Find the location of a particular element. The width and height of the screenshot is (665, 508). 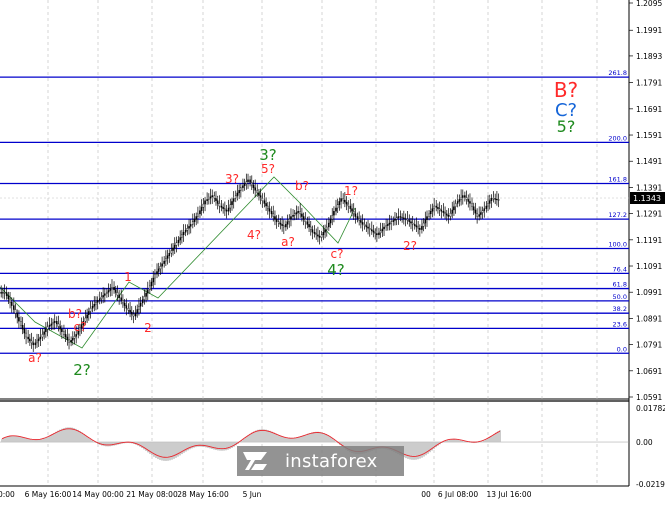

price-label: 1.1691 is located at coordinates (649, 109).